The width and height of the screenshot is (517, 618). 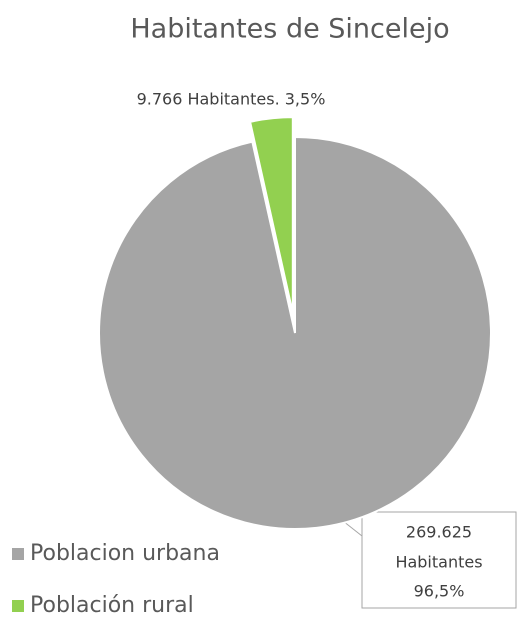 What do you see at coordinates (271, 215) in the screenshot?
I see `pie-slice` at bounding box center [271, 215].